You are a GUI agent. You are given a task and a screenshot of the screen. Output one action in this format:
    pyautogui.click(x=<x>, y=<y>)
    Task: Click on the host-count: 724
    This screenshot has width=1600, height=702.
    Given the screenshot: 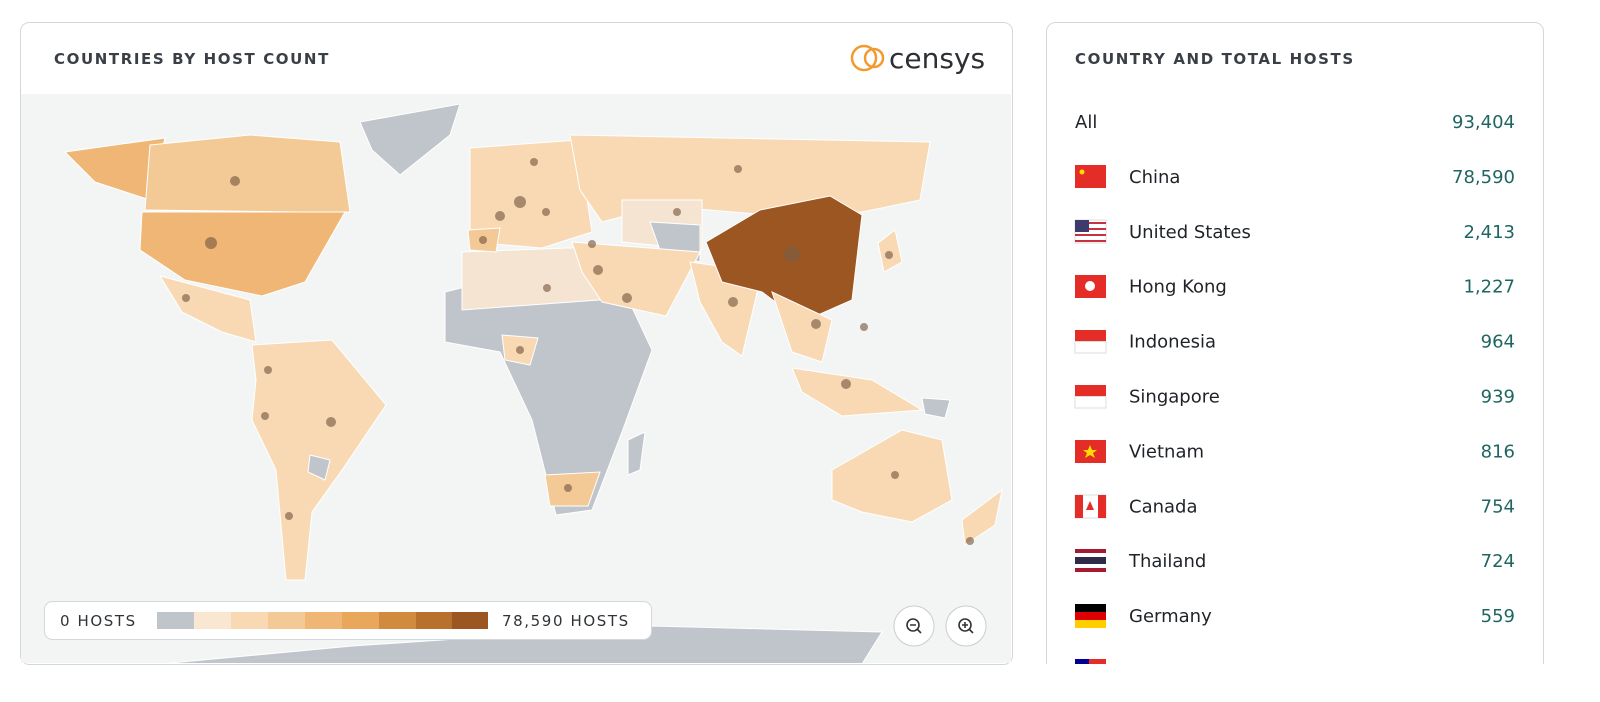 What is the action you would take?
    pyautogui.click(x=1498, y=561)
    